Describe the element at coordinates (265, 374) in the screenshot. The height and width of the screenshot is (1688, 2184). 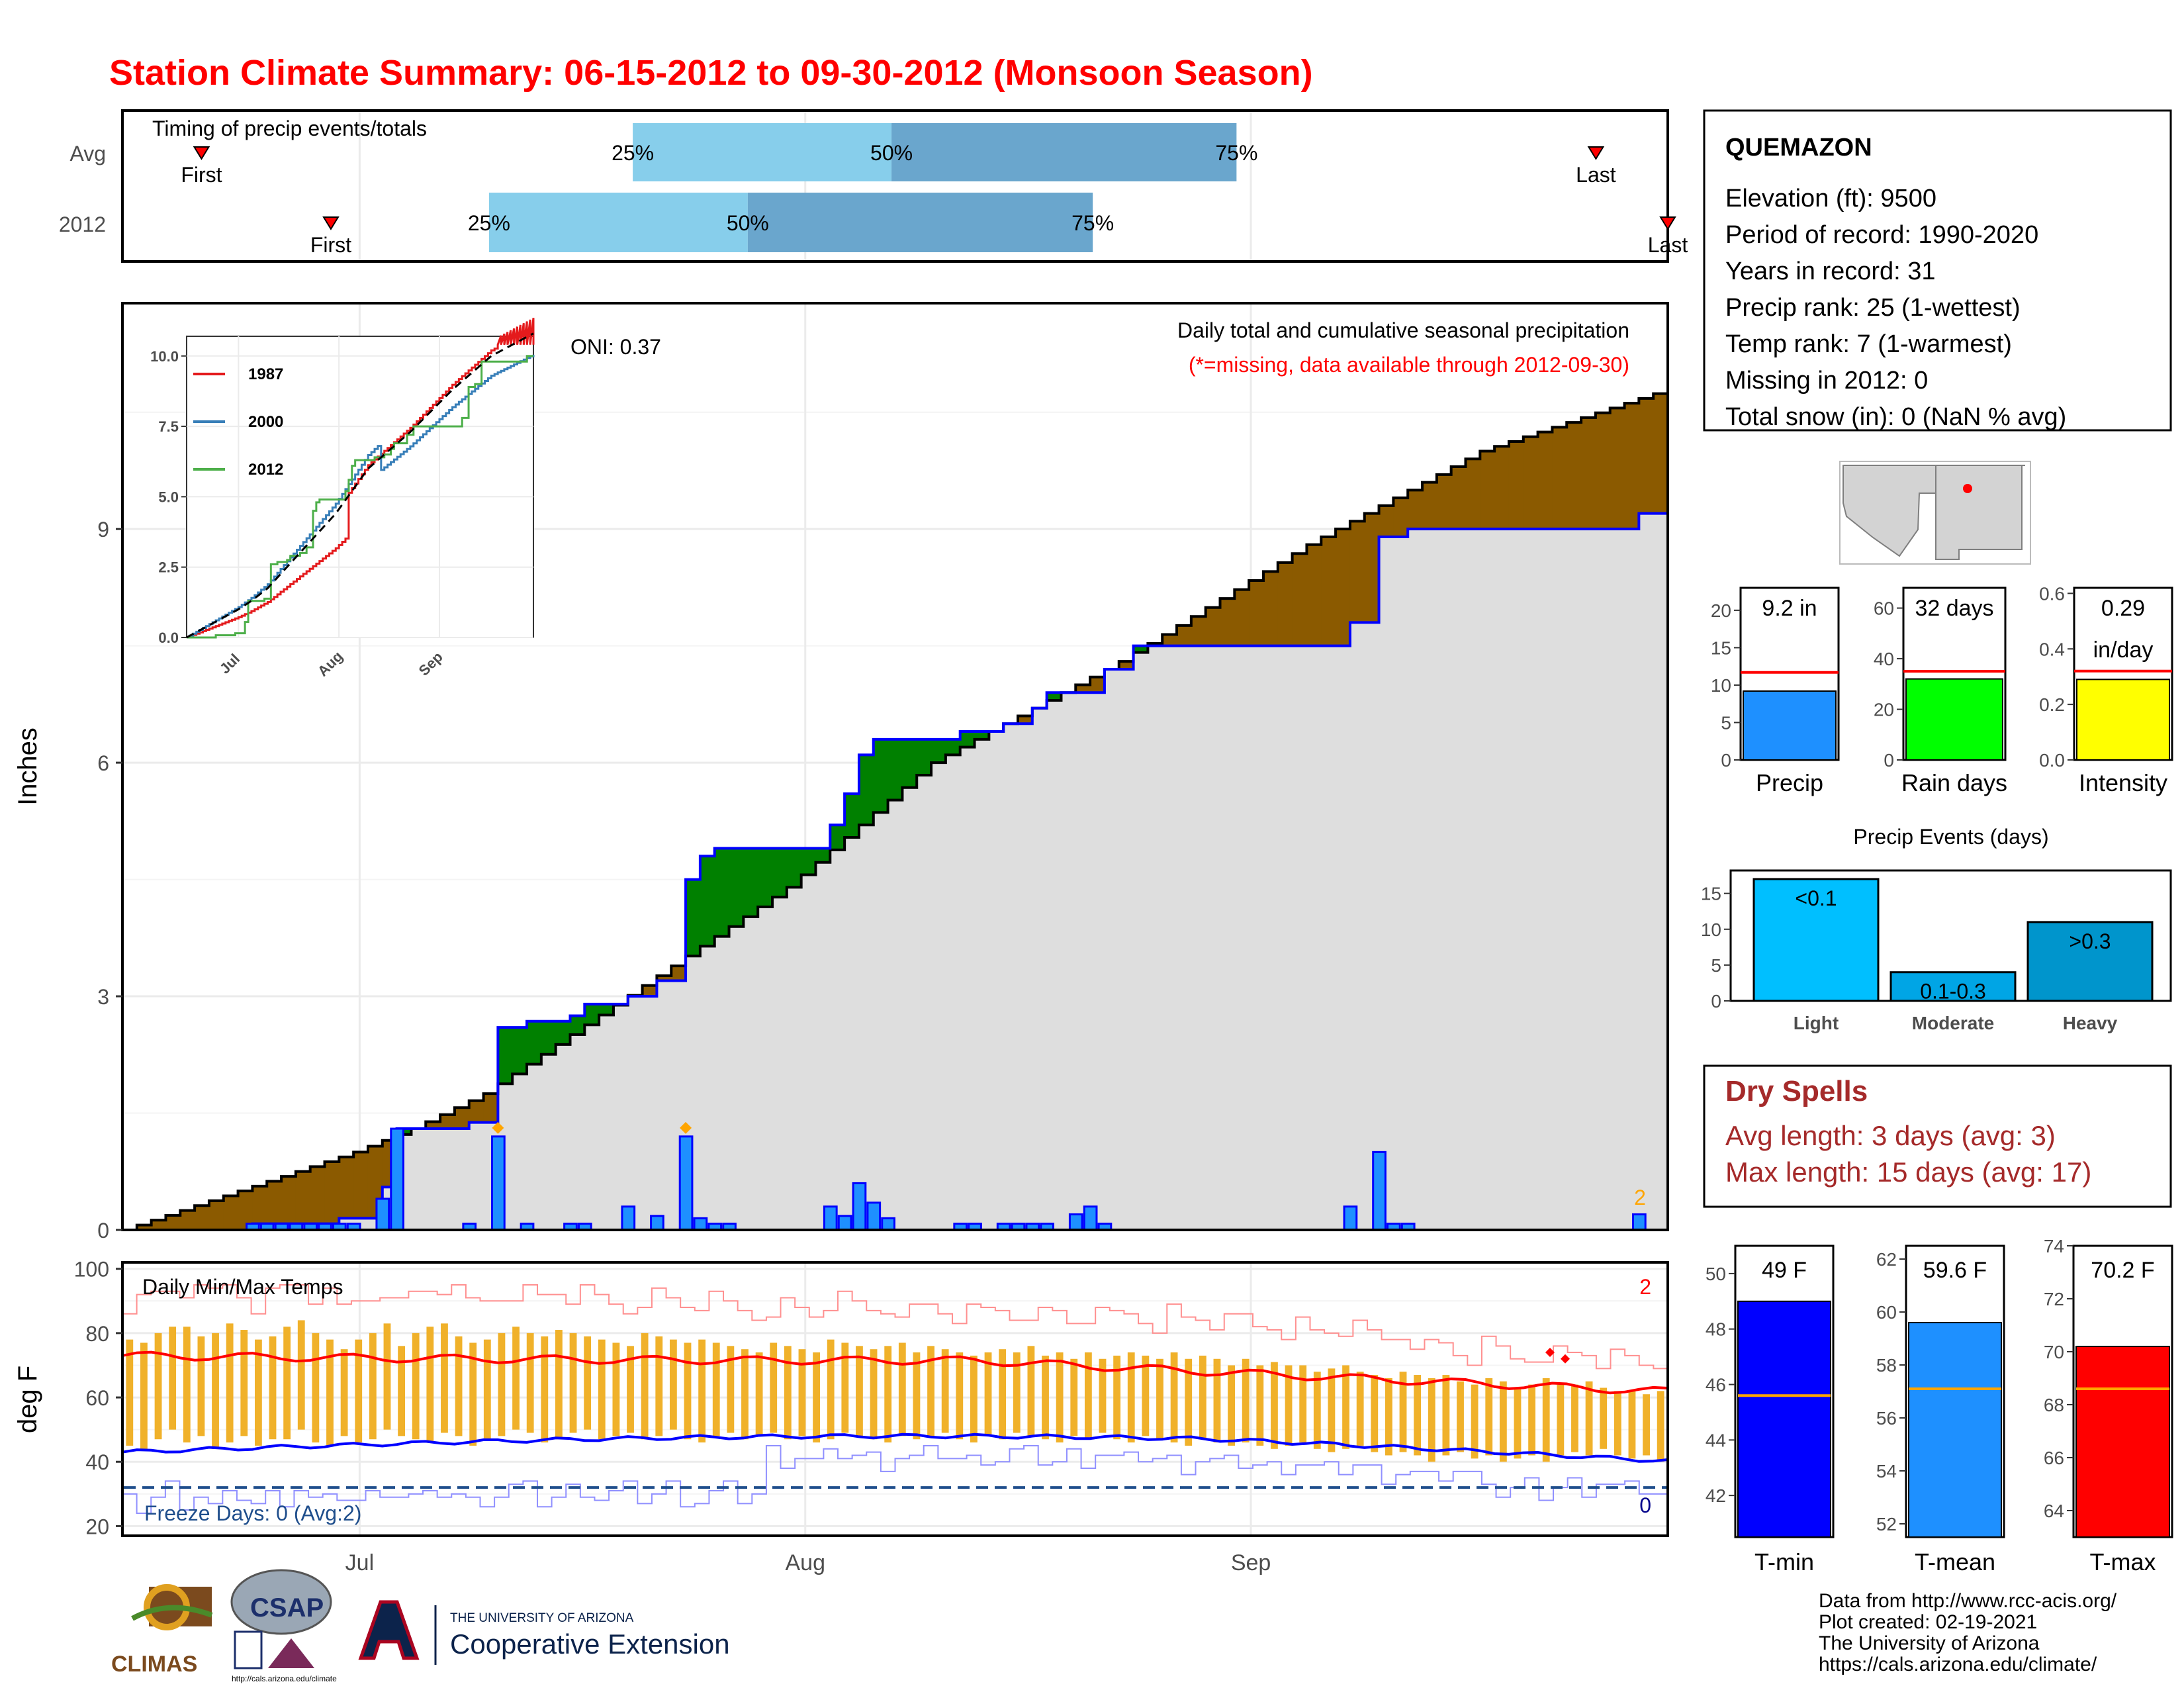
I see `inset-legend-label: 1987` at that location.